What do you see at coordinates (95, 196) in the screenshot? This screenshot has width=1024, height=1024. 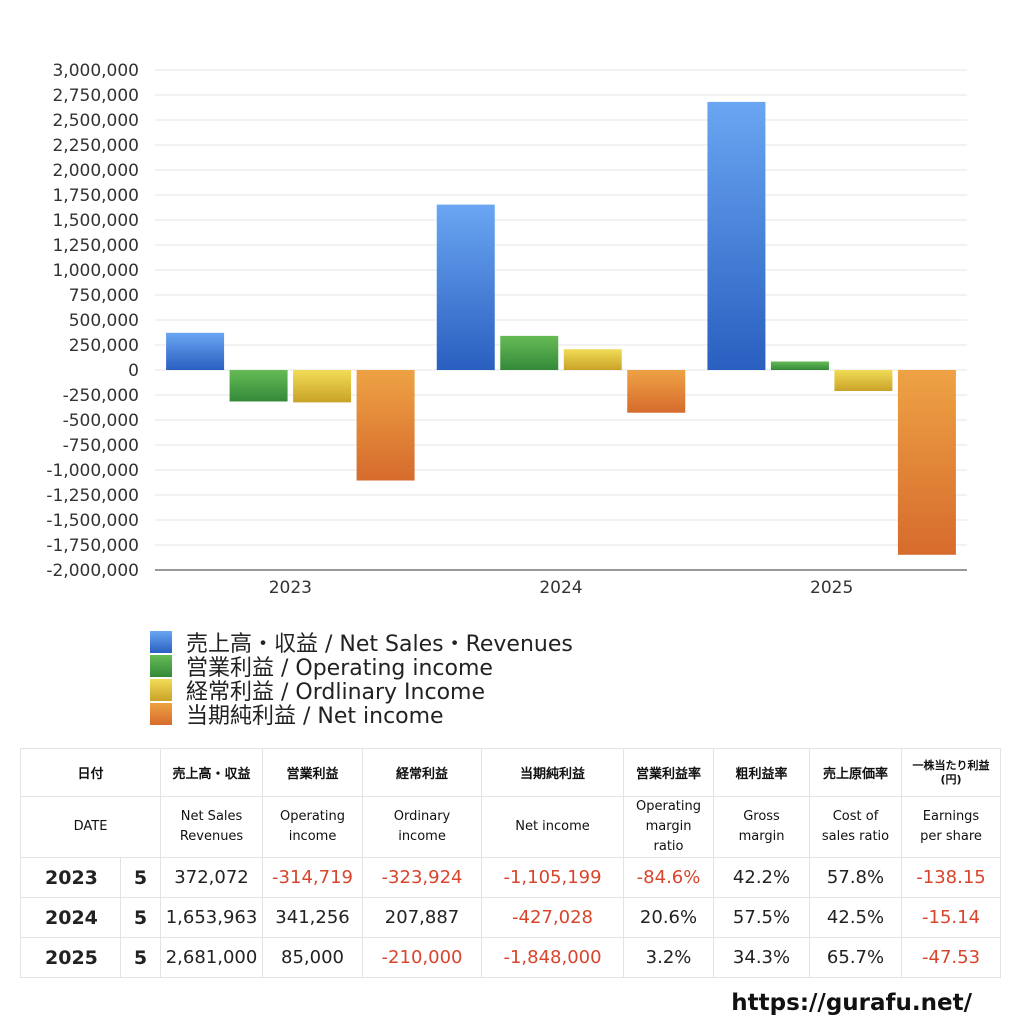 I see `y-tick-label: 1,750,000` at bounding box center [95, 196].